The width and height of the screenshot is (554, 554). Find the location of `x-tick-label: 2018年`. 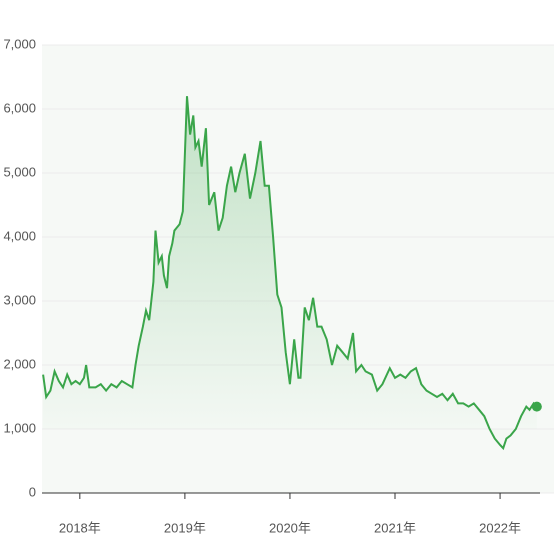

x-tick-label: 2018年 is located at coordinates (80, 527).